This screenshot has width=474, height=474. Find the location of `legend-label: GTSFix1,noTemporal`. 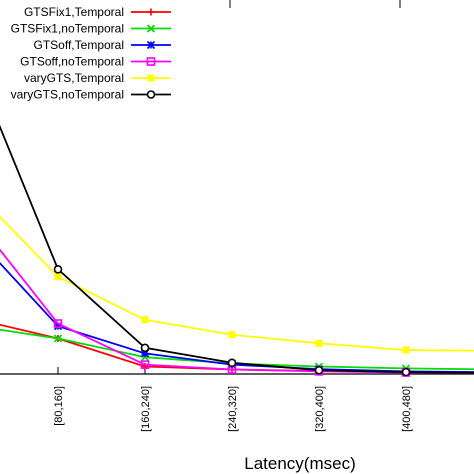

legend-label: GTSFix1,noTemporal is located at coordinates (67, 29).